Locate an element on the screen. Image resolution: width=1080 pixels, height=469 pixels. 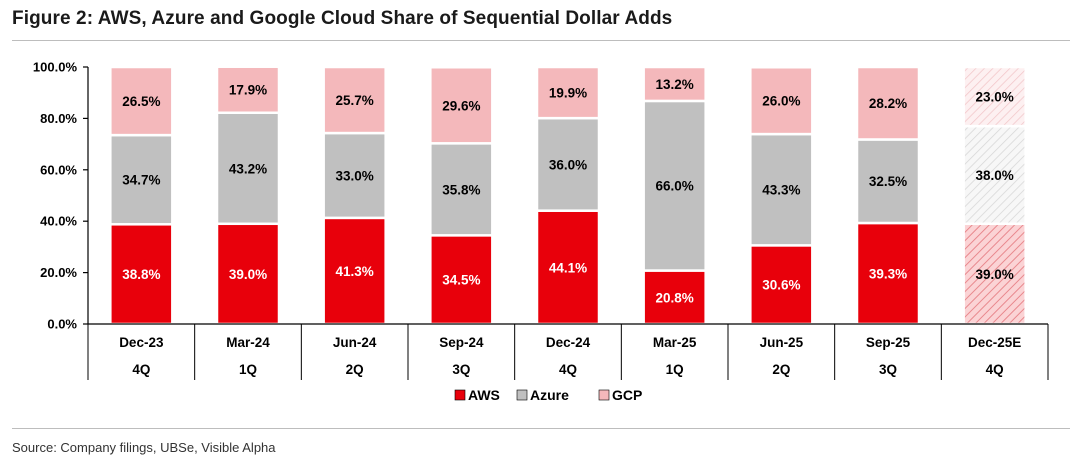
x-category-label: Sep-24 is located at coordinates (461, 342).